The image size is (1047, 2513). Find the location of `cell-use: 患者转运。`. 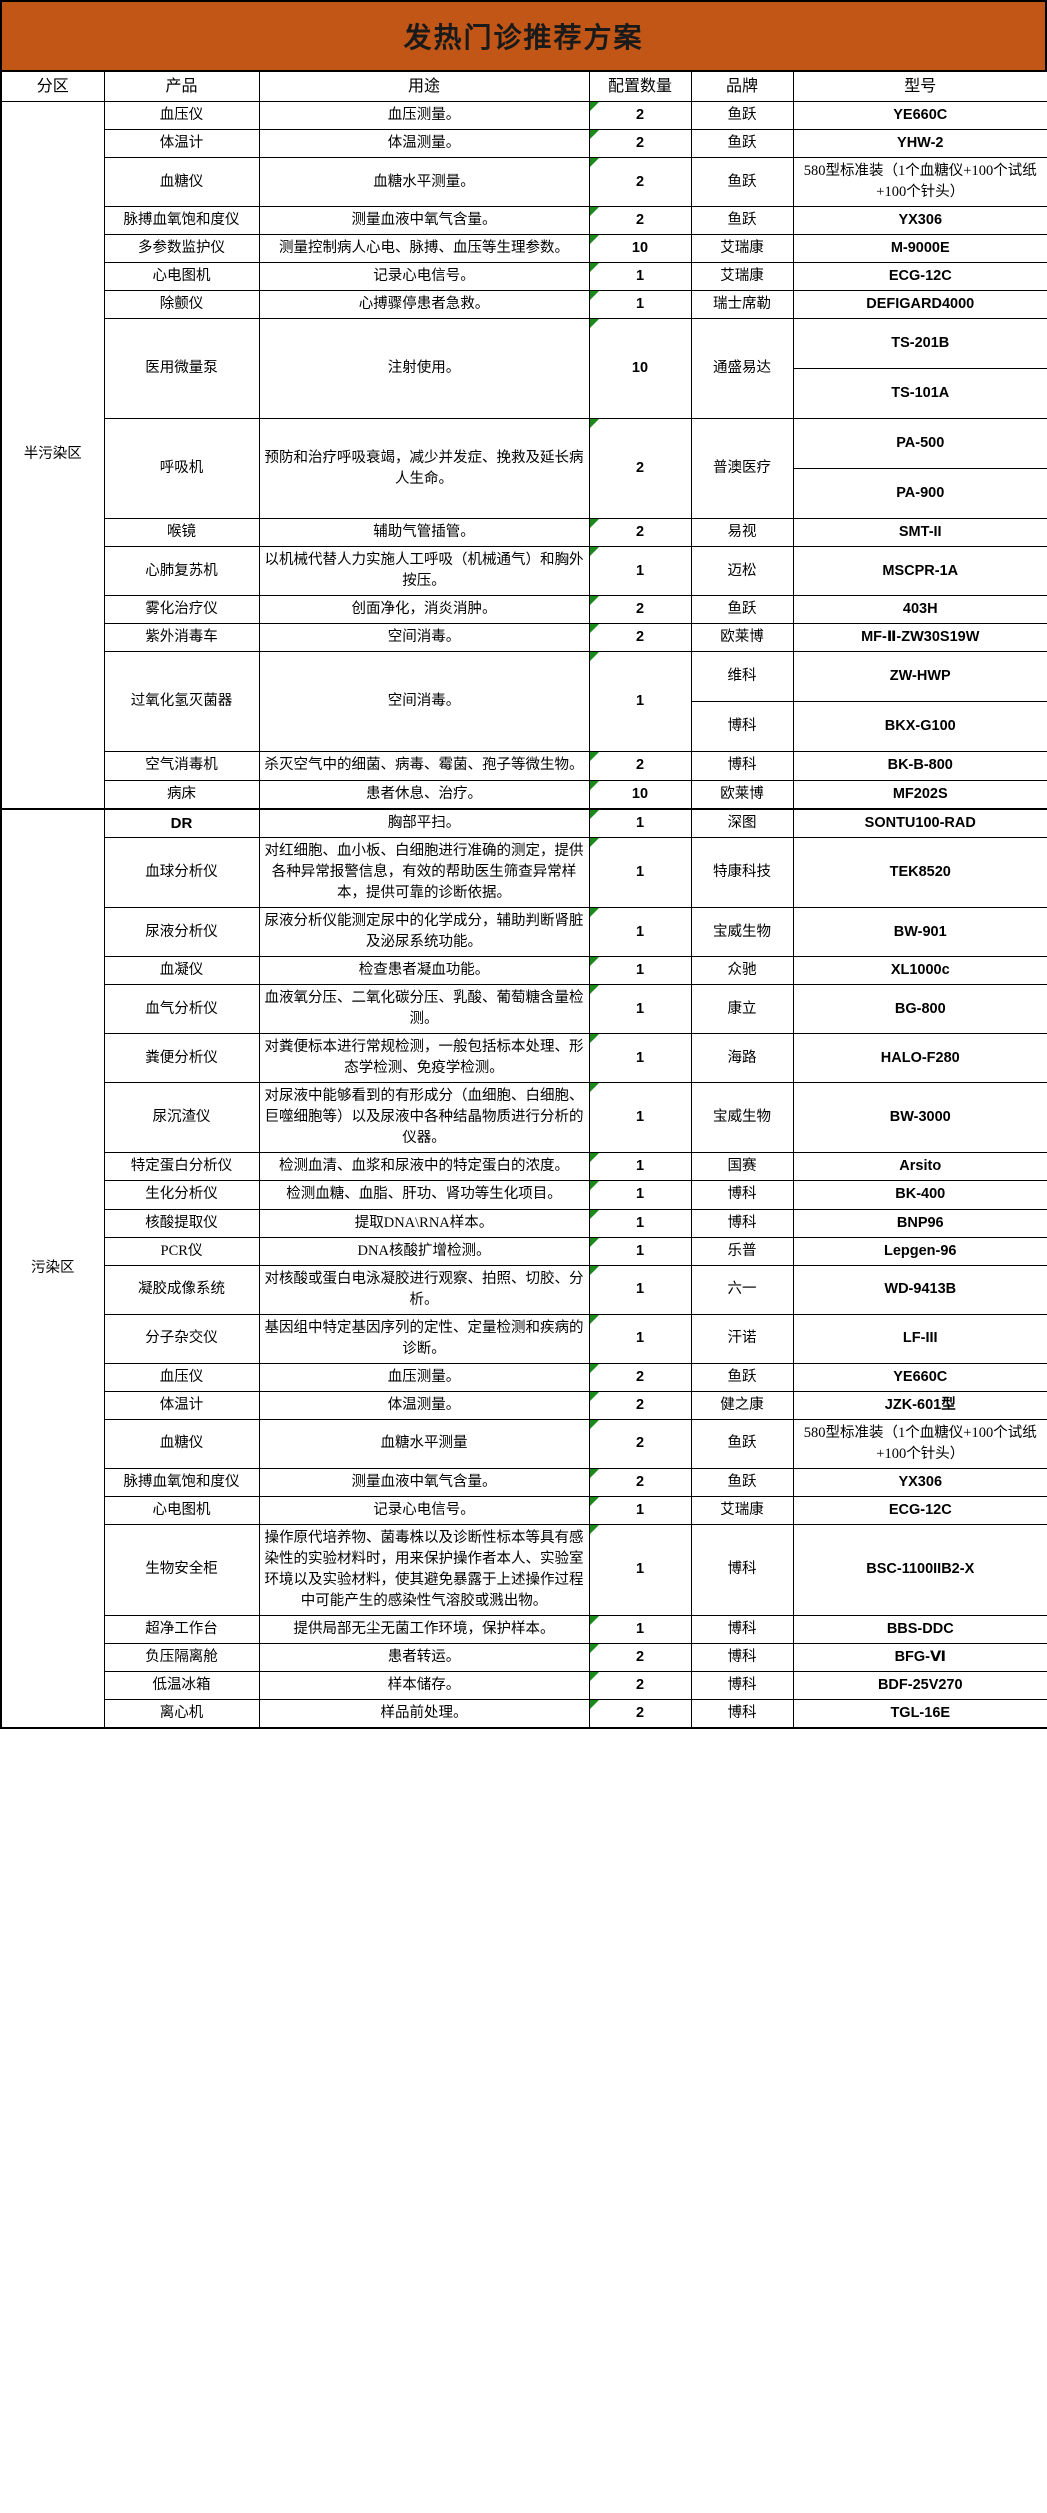

cell-use: 患者转运。 is located at coordinates (424, 1657).